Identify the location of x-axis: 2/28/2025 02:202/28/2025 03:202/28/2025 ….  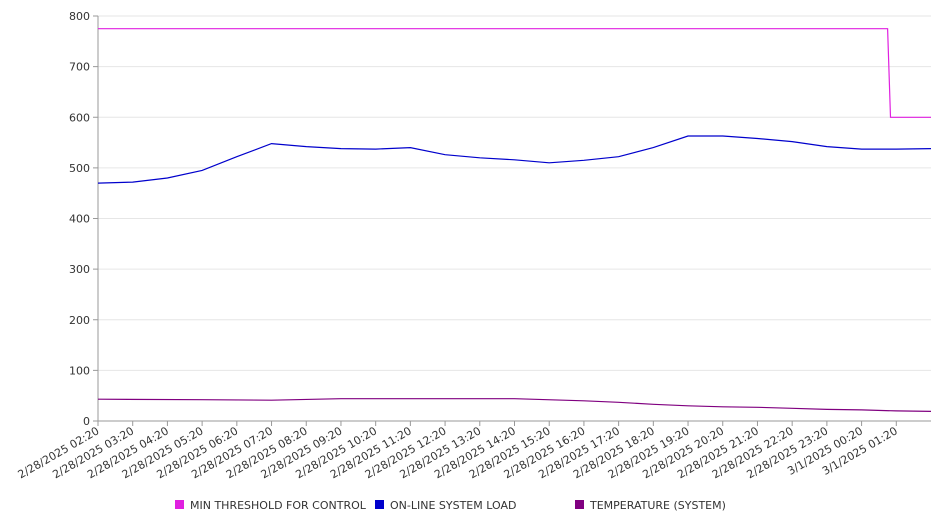
(473, 450).